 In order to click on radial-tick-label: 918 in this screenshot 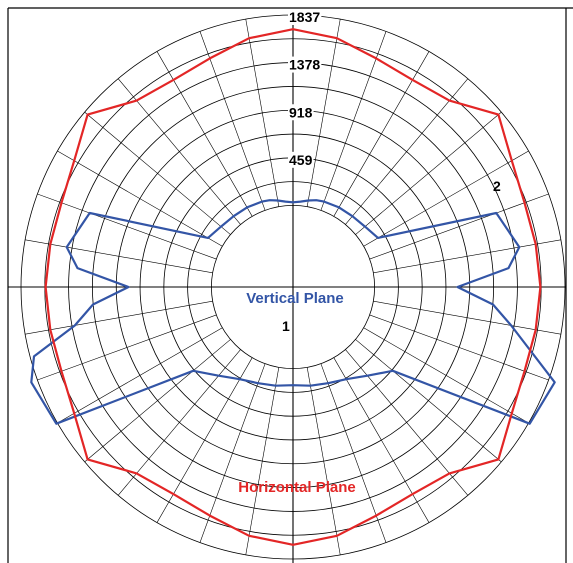, I will do `click(301, 112)`.